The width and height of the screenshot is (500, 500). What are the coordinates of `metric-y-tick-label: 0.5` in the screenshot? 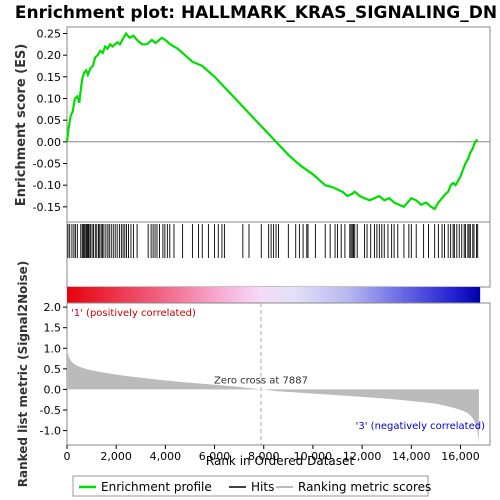 It's located at (53, 369).